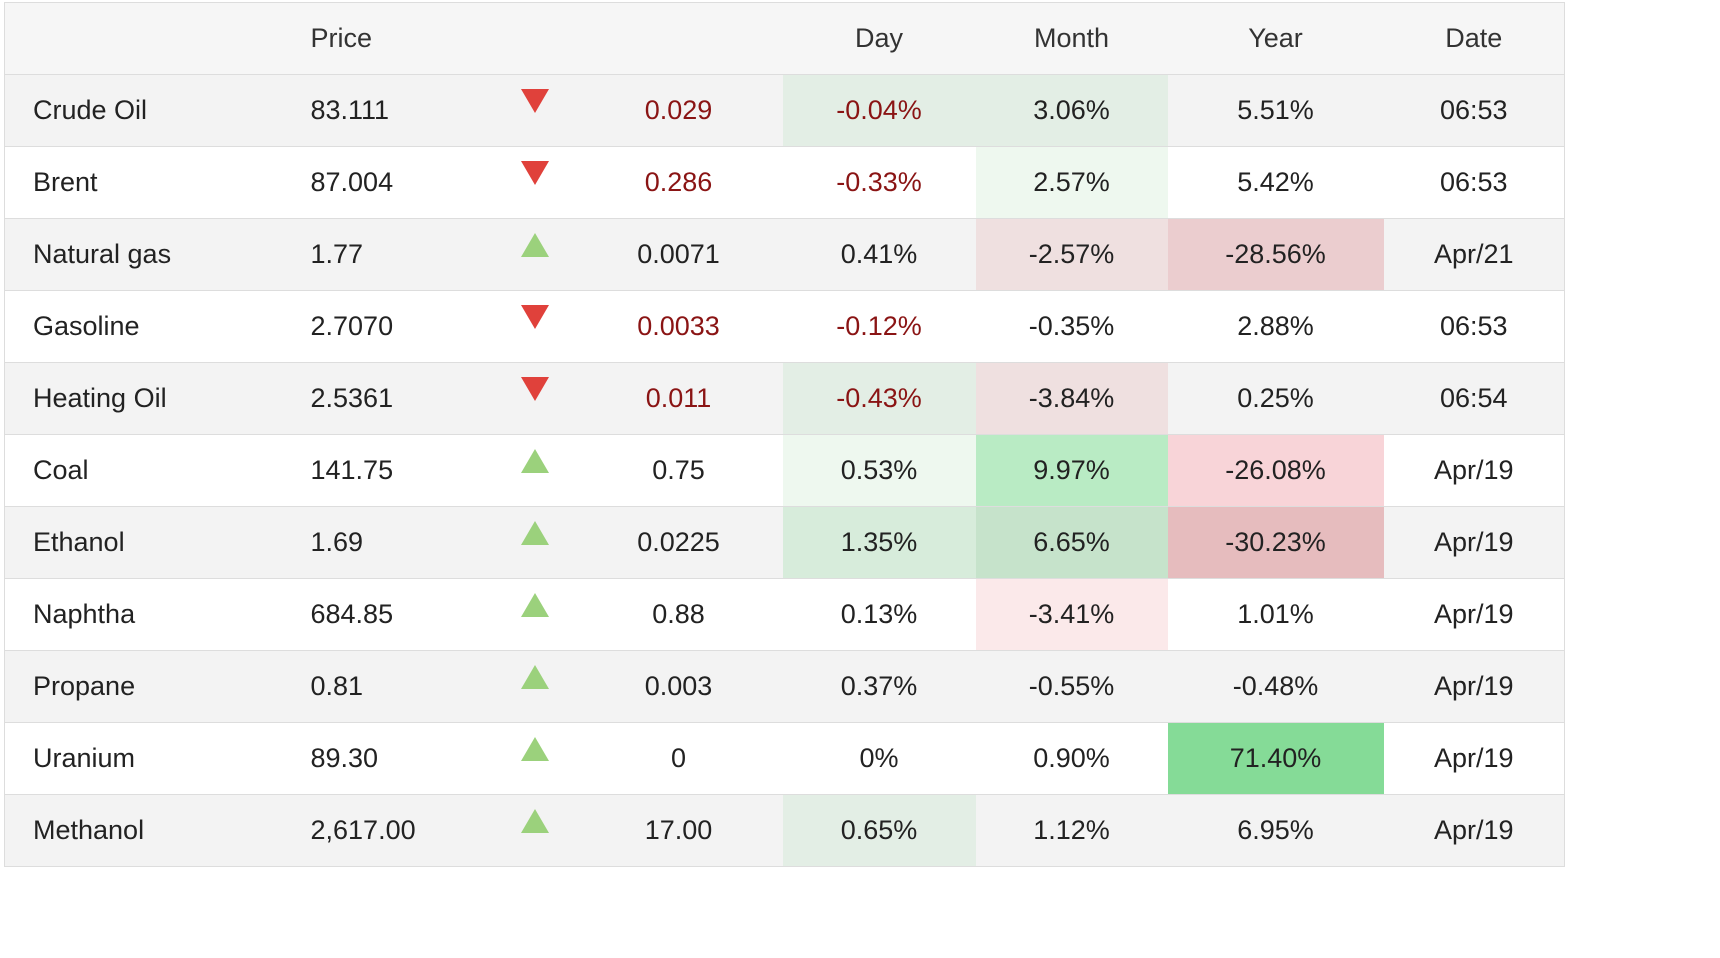 The width and height of the screenshot is (1720, 958). What do you see at coordinates (879, 254) in the screenshot?
I see `day-percent-cell: 0.41%` at bounding box center [879, 254].